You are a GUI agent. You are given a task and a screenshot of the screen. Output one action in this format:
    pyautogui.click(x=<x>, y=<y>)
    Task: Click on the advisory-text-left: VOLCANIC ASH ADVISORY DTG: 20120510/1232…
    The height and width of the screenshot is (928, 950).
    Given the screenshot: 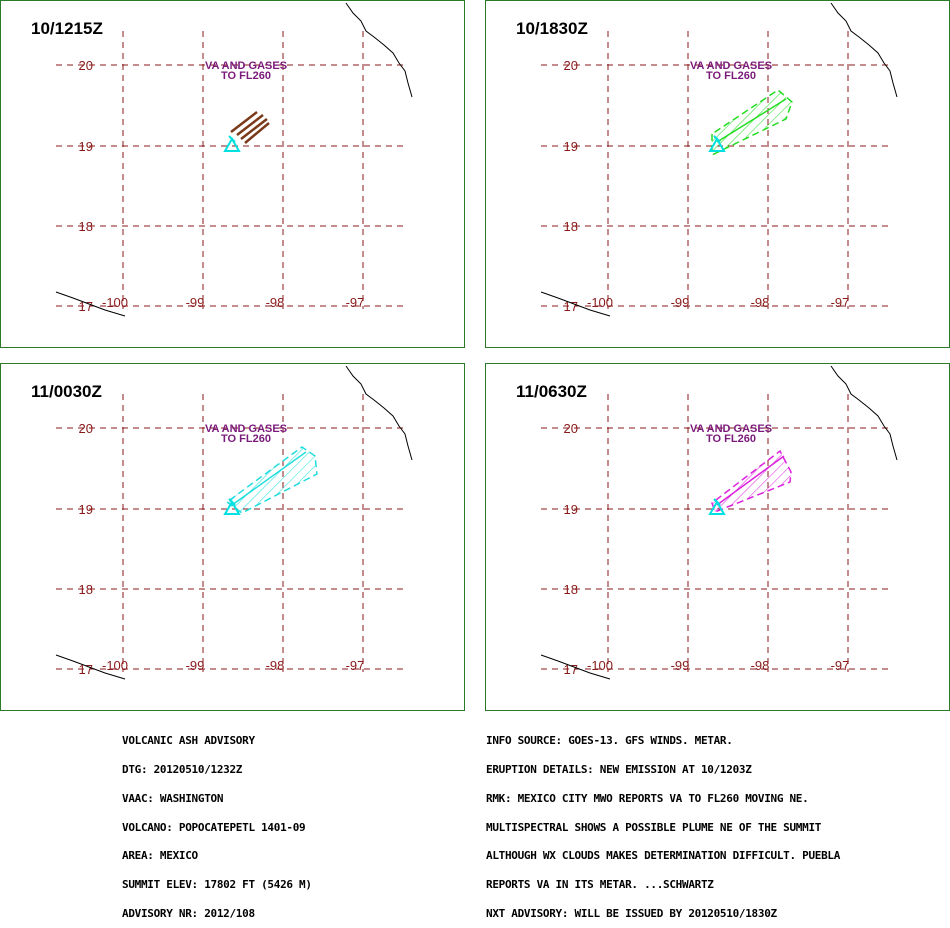 What is the action you would take?
    pyautogui.click(x=217, y=822)
    